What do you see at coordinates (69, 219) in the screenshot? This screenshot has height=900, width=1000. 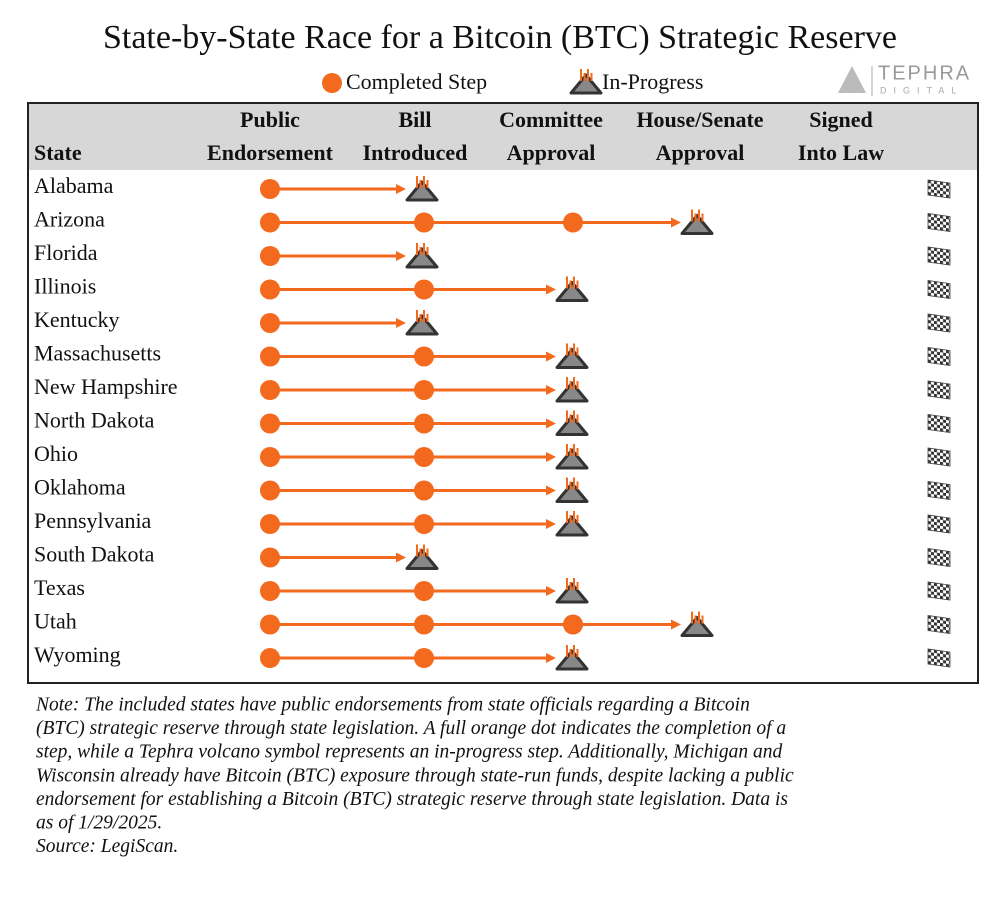 I see `state-name: Arizona` at bounding box center [69, 219].